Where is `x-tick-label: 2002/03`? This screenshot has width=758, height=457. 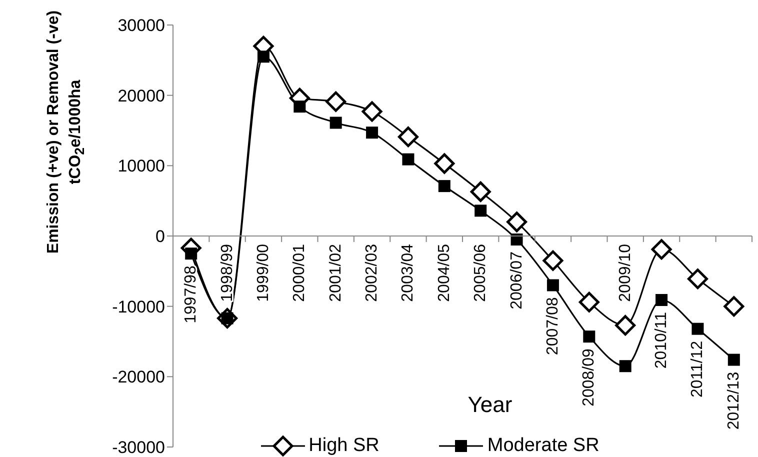
x-tick-label: 2002/03 is located at coordinates (372, 273).